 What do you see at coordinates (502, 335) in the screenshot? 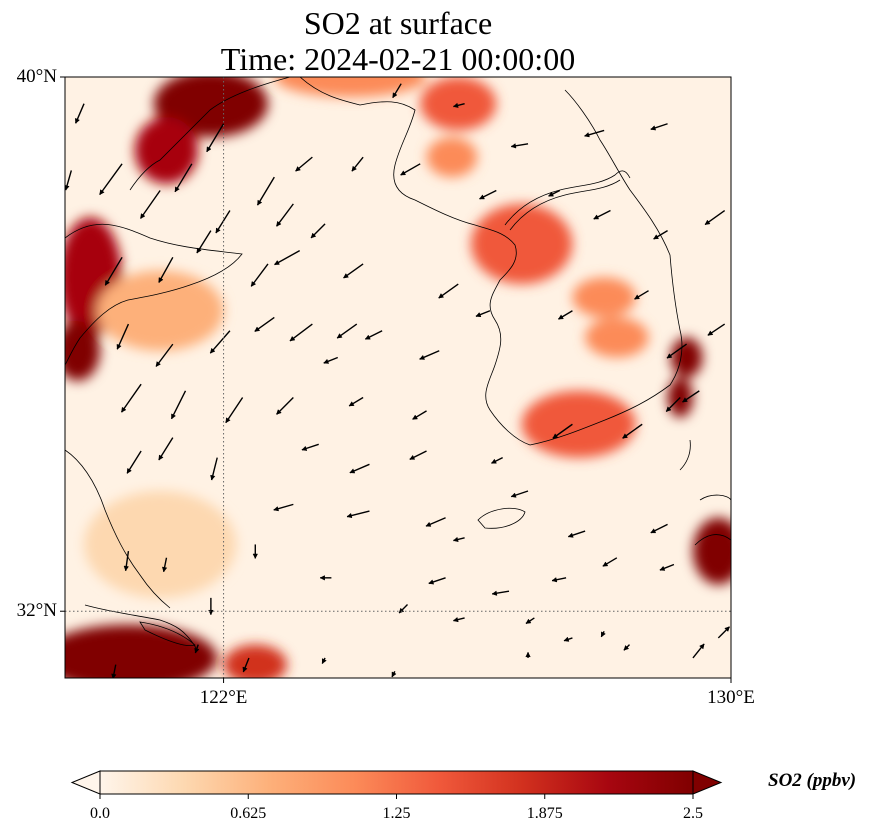
I see `coastline-korea-west` at bounding box center [502, 335].